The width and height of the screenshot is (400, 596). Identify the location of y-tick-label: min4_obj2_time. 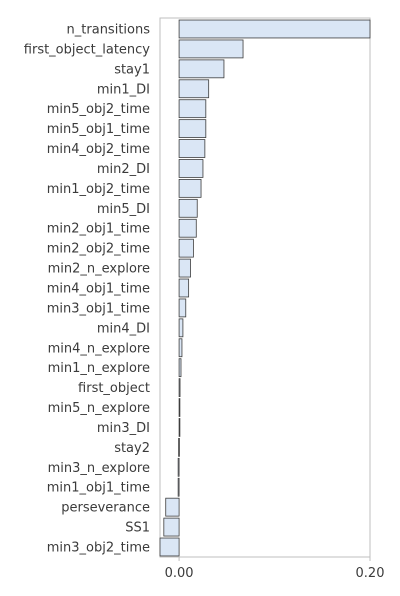
(98, 149).